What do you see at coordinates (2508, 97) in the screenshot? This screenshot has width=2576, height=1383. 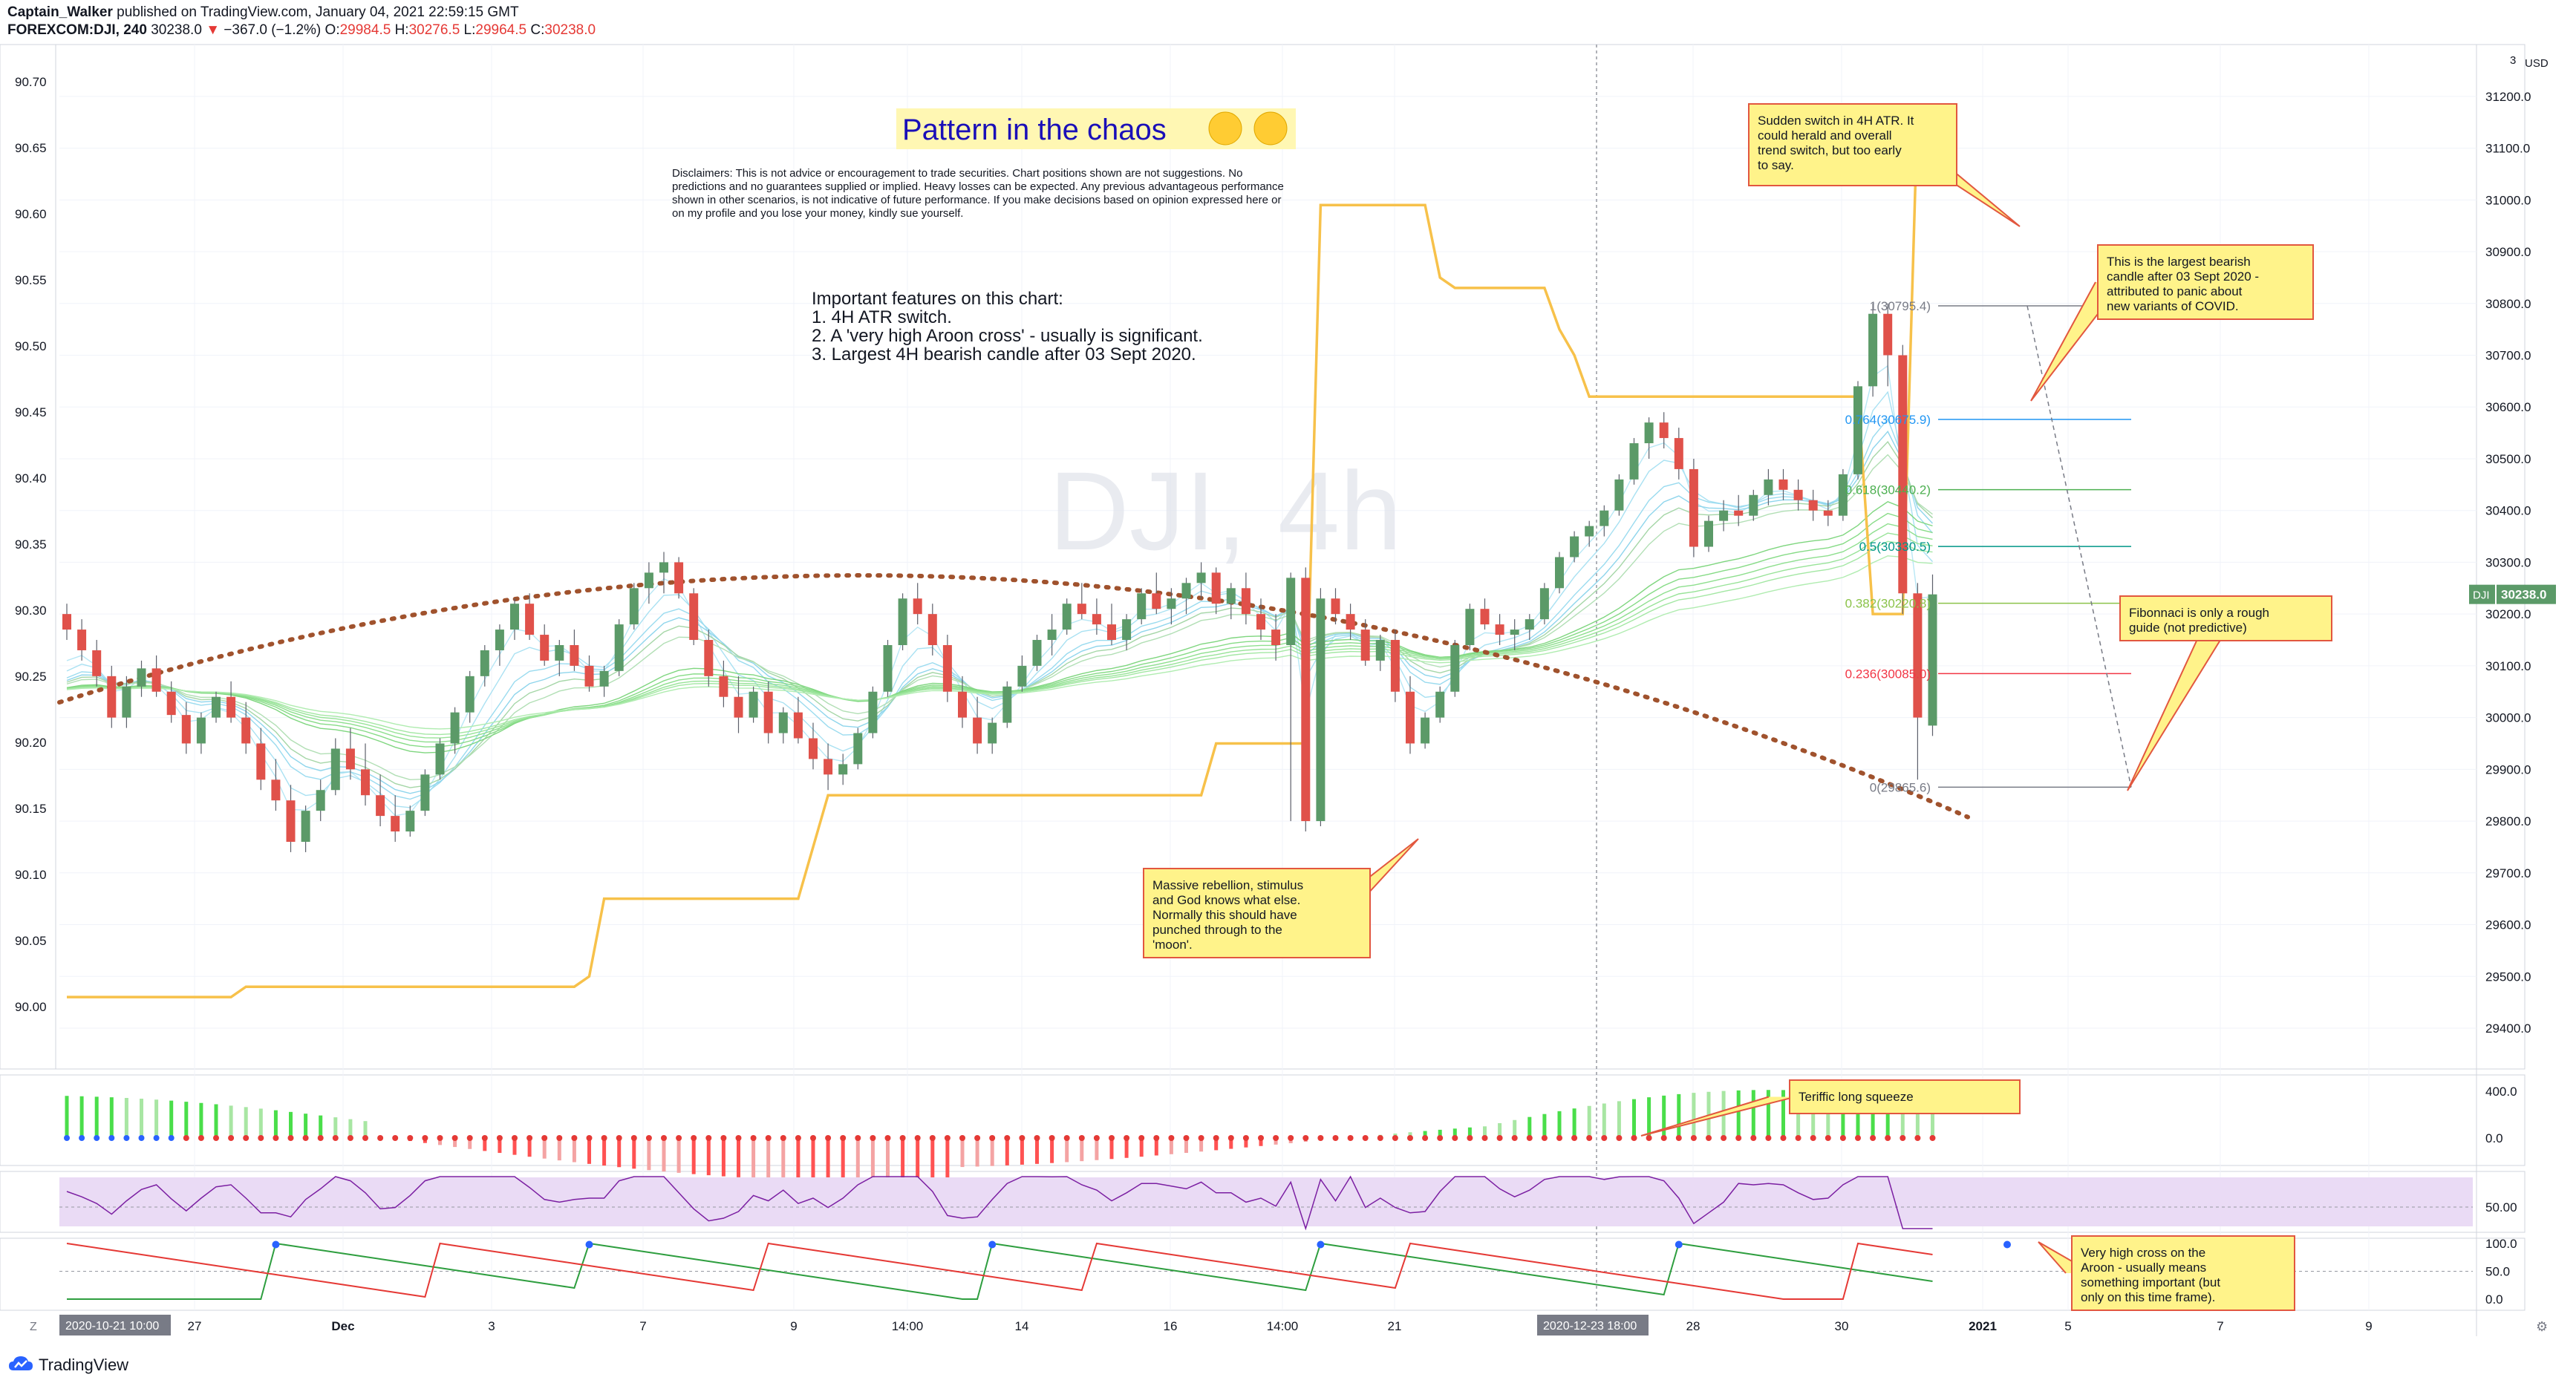 I see `right-axis-tick: 31200.0` at bounding box center [2508, 97].